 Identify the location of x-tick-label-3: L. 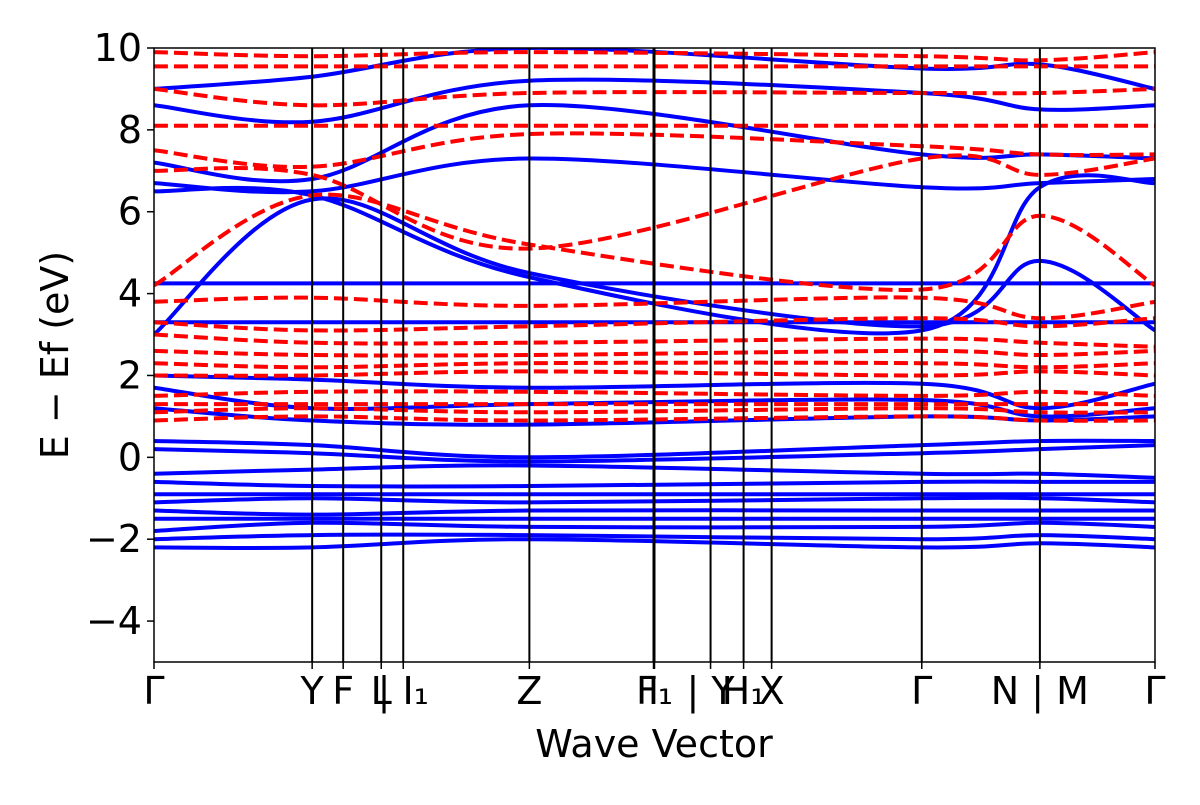
(381, 691).